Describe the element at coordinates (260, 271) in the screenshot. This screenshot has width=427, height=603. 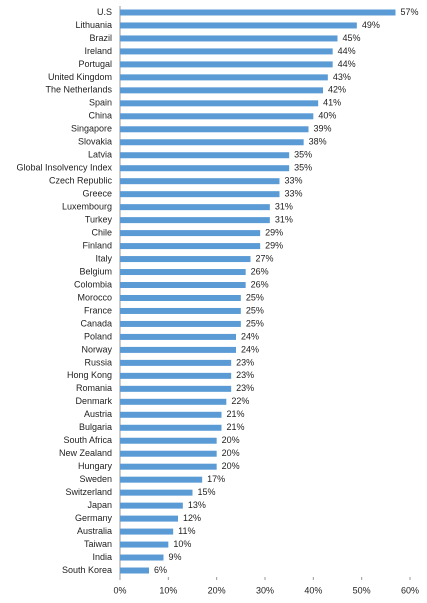
I see `value-label: 26%` at that location.